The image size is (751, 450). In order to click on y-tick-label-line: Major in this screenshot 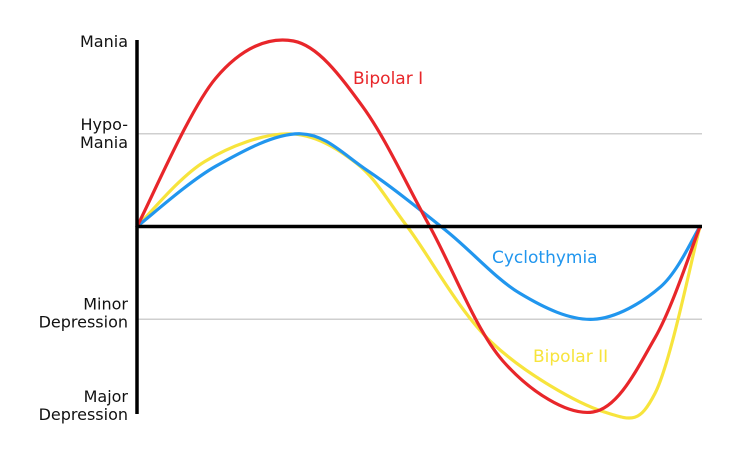, I will do `click(106, 396)`.